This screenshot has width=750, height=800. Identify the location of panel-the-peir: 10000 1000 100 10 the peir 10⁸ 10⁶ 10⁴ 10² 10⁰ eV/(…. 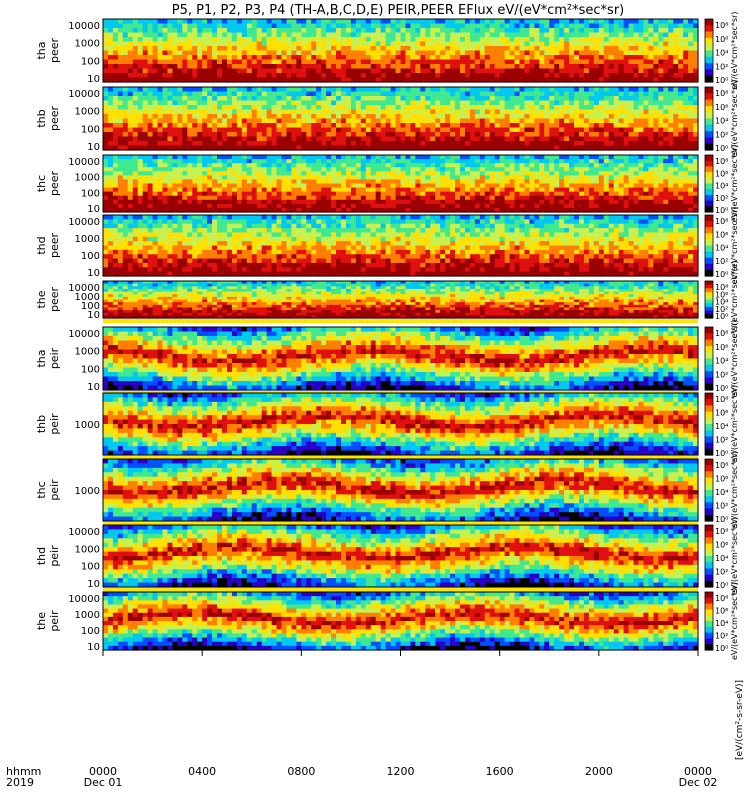
(387, 621).